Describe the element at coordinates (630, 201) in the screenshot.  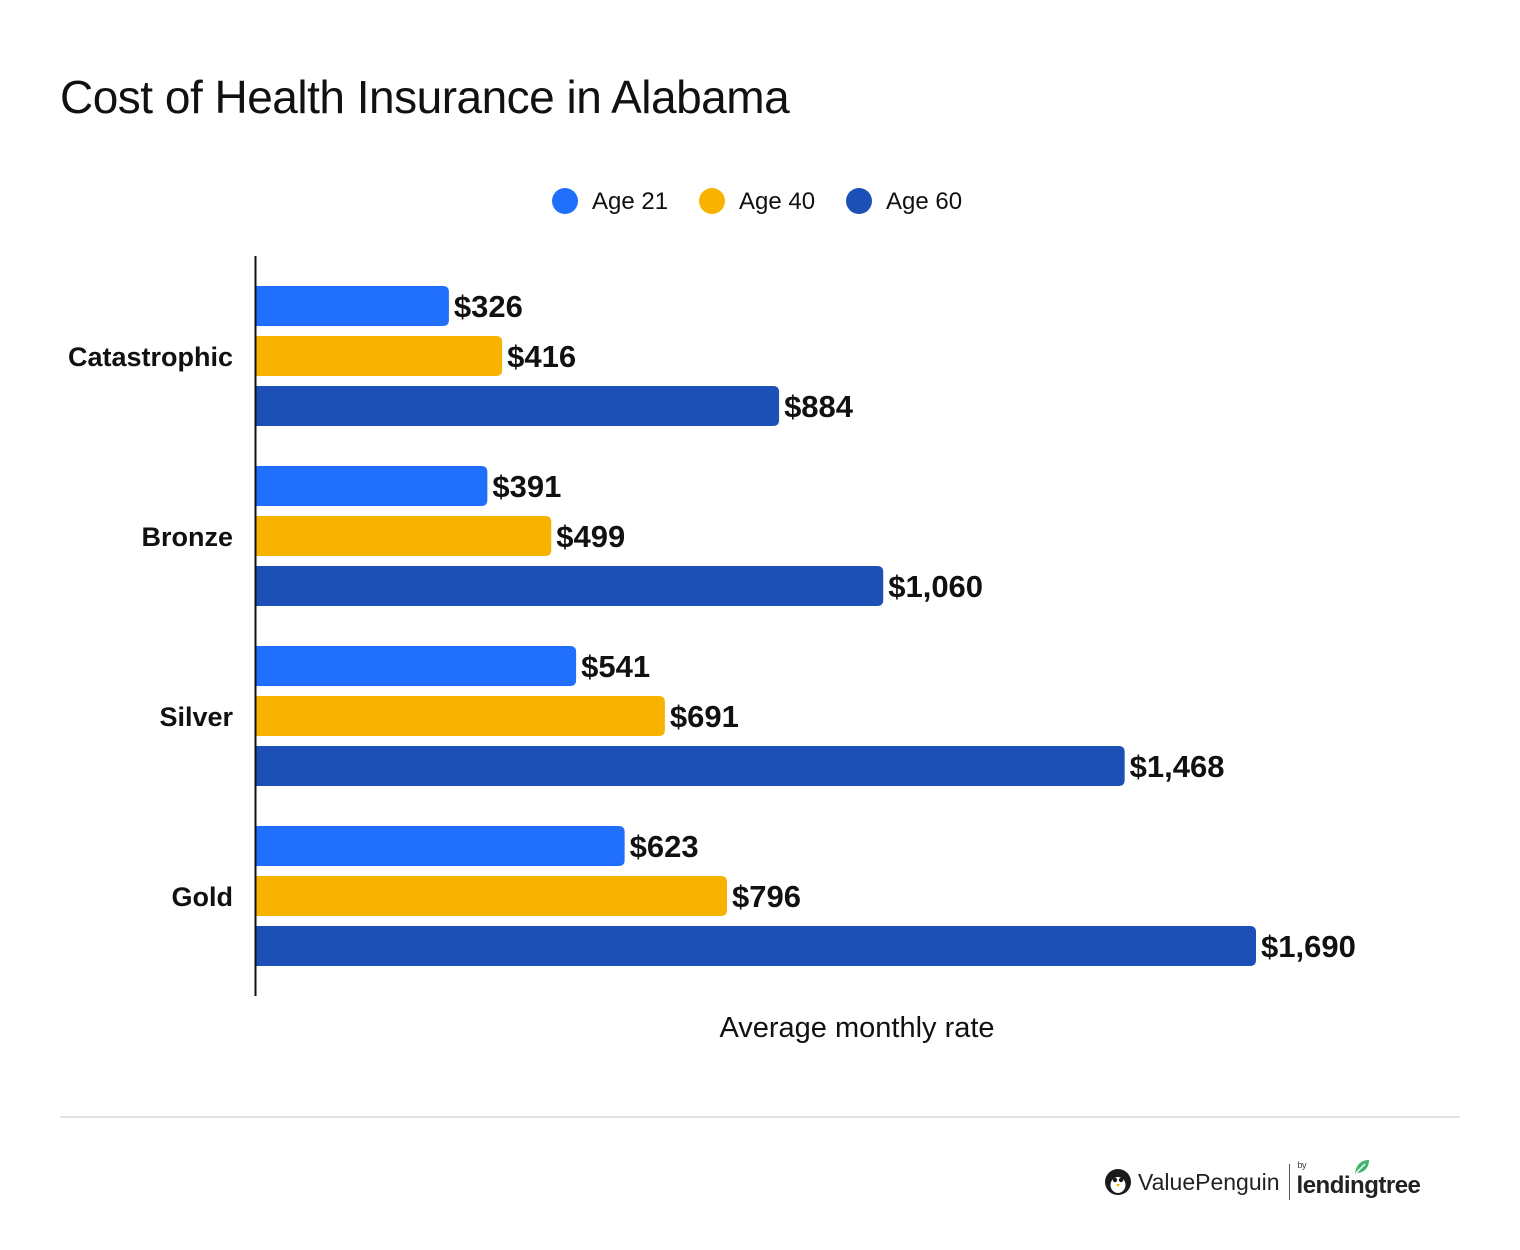
I see `legend-label-age-21: Age 21` at that location.